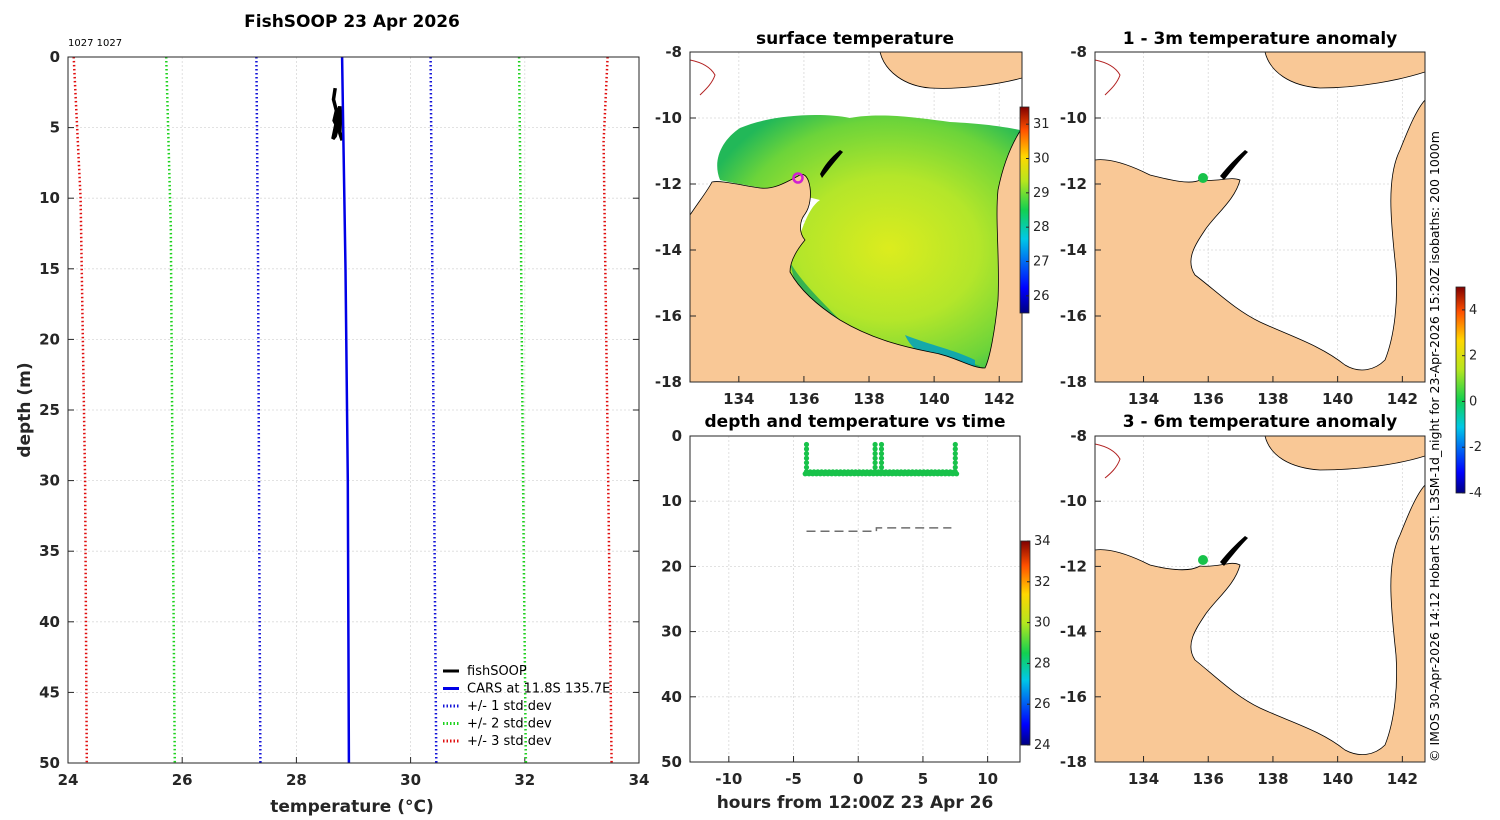  I want to click on legend-label-0: fishSOOP, so click(497, 671).